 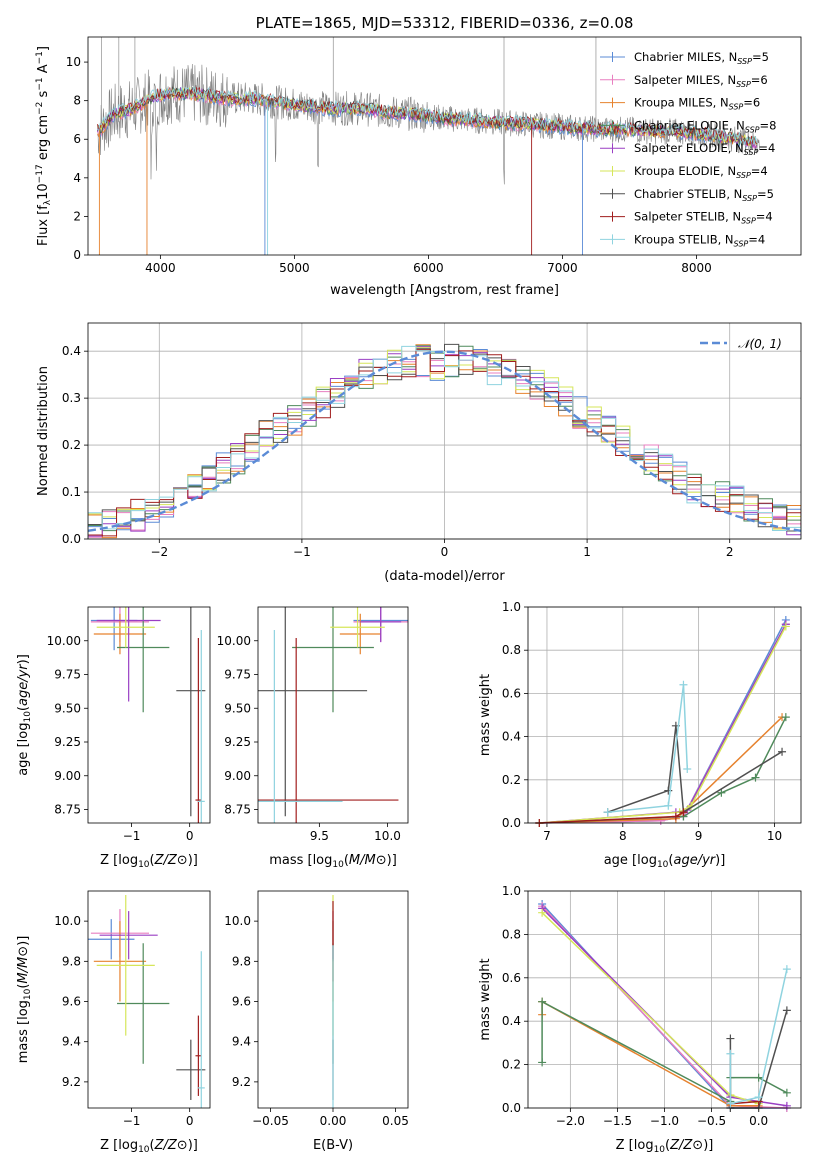 I want to click on mass_vs_Z-axes: −1 0 9.2 9.4 9.6 9.8 10.0, so click(x=123, y=1021).